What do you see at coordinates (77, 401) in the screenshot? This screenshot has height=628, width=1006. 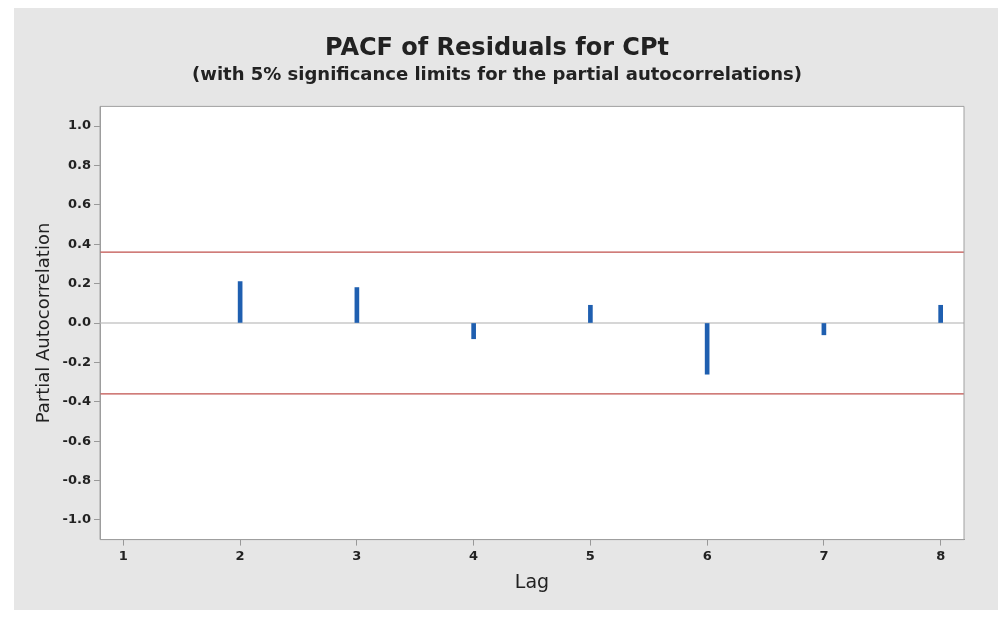 I see `y-tick-label: -0.4` at bounding box center [77, 401].